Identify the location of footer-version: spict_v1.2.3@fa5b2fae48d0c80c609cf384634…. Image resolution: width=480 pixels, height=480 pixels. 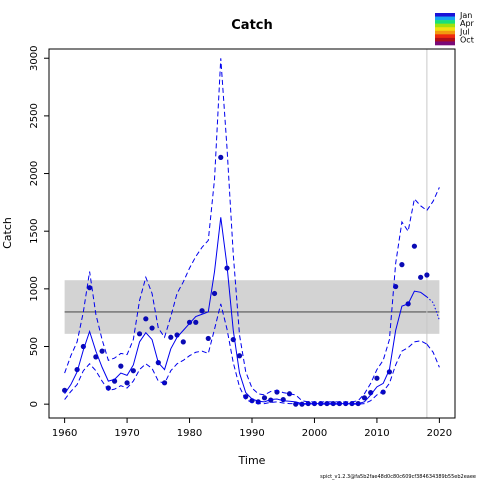
(398, 477).